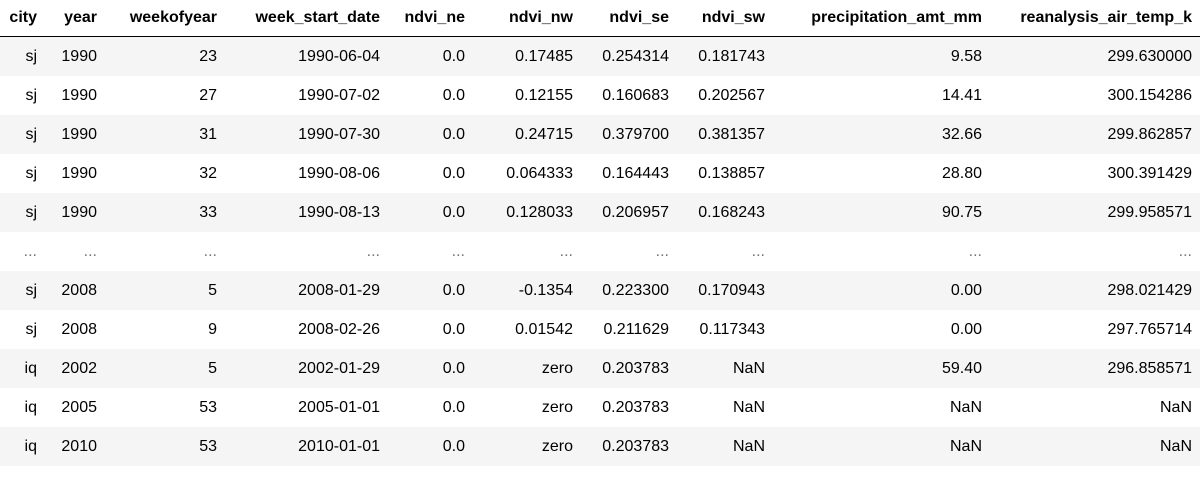 The height and width of the screenshot is (483, 1200). Describe the element at coordinates (1095, 368) in the screenshot. I see `cell-reanalysis-air-temp-k: 296.858571` at that location.